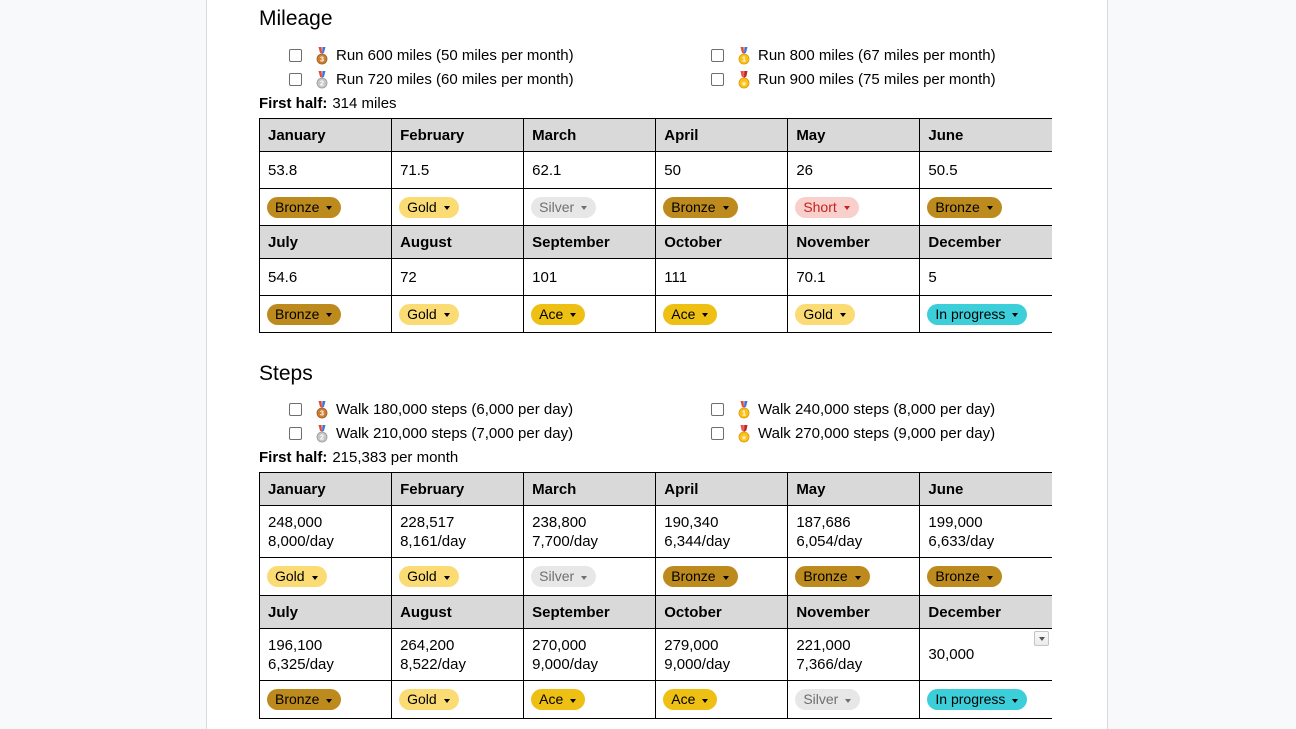 This screenshot has width=1296, height=729. What do you see at coordinates (325, 277) in the screenshot?
I see `miles-cell: 54.6` at bounding box center [325, 277].